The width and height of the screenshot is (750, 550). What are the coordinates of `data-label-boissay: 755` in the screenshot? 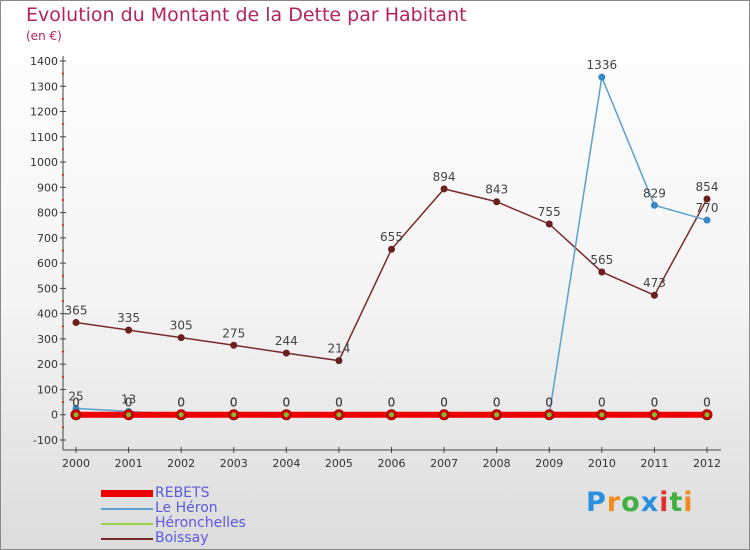 It's located at (549, 212).